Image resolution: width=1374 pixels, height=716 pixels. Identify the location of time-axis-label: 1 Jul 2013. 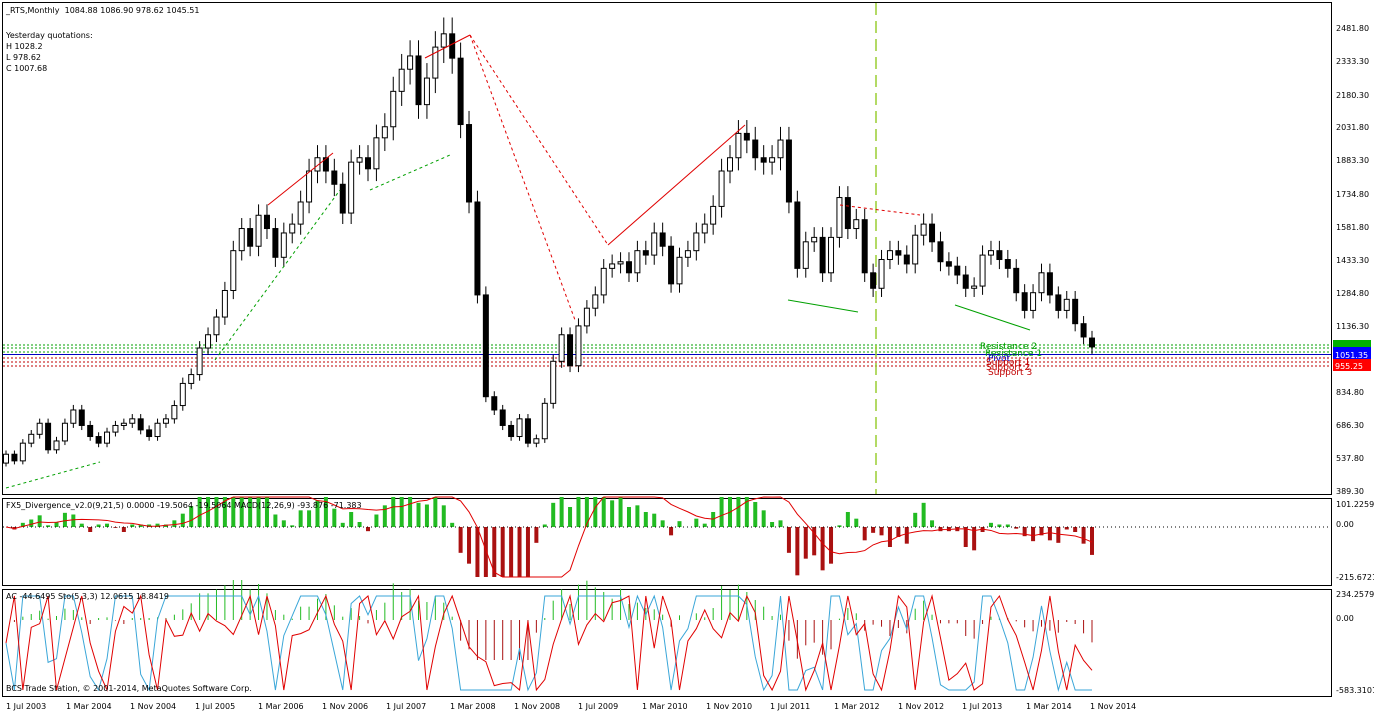
(982, 706).